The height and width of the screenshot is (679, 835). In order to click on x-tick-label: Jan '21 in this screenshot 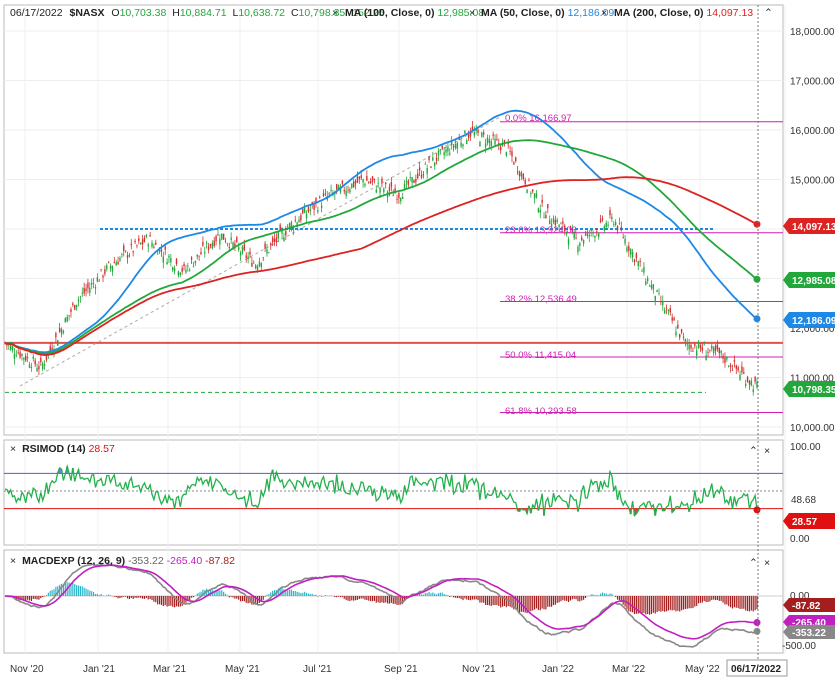, I will do `click(99, 669)`.